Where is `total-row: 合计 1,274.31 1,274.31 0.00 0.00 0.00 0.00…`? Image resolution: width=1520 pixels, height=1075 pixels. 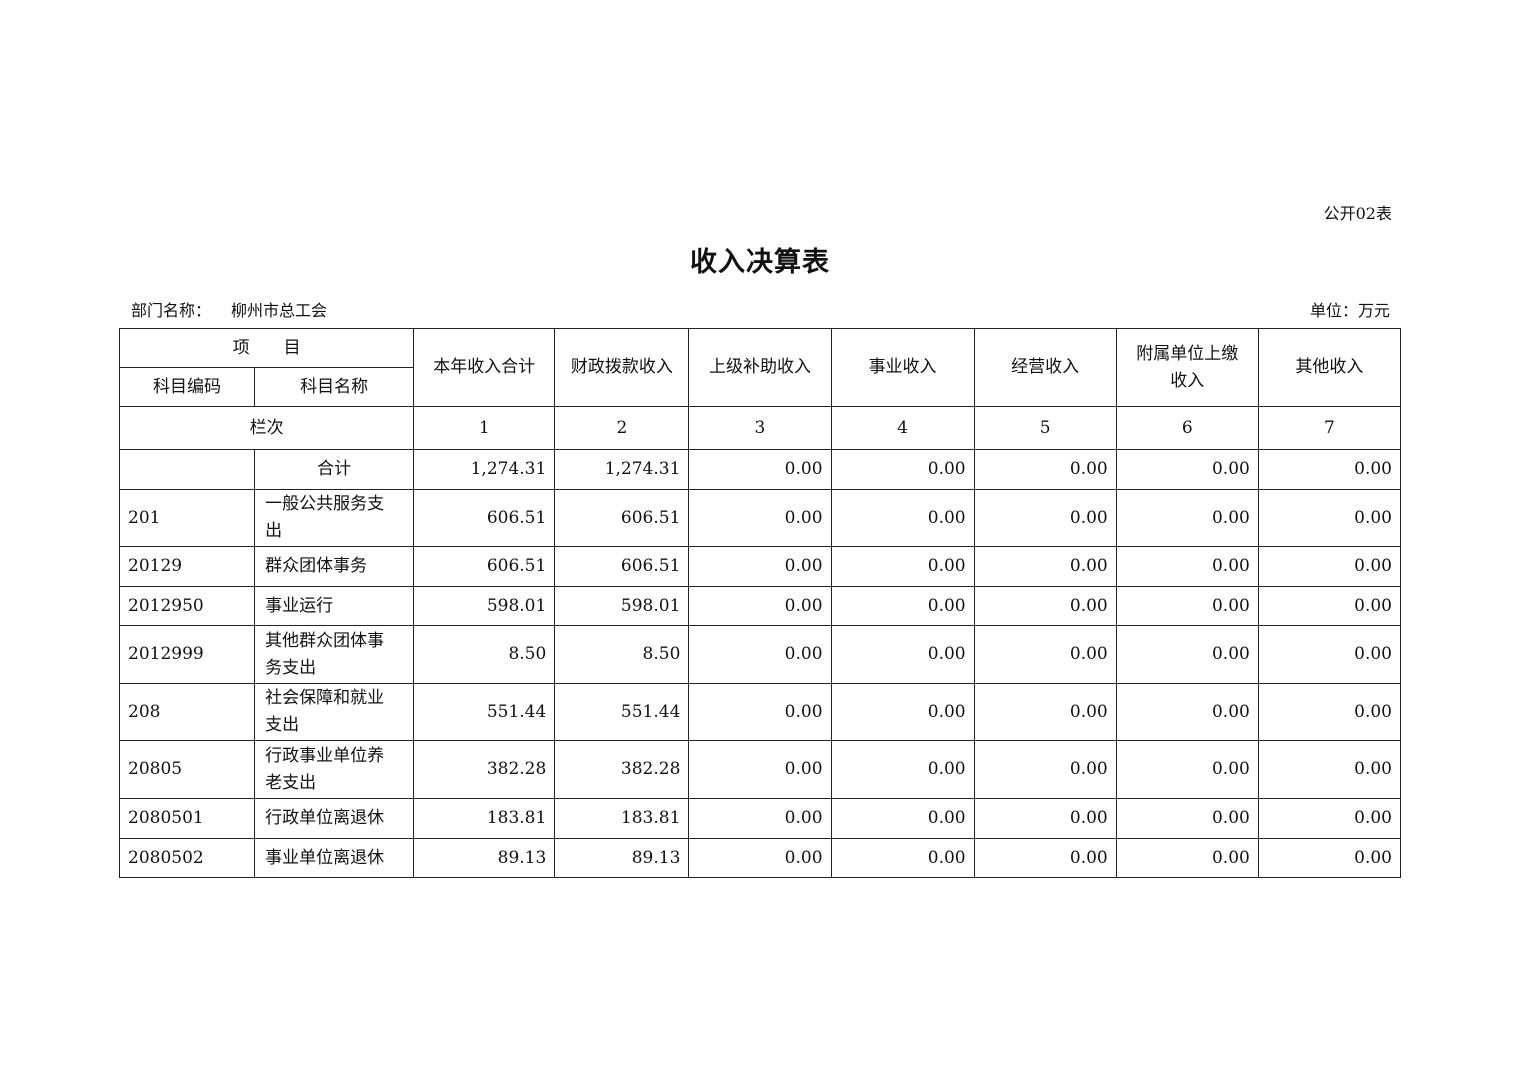
total-row: 合计 1,274.31 1,274.31 0.00 0.00 0.00 0.00… is located at coordinates (760, 469).